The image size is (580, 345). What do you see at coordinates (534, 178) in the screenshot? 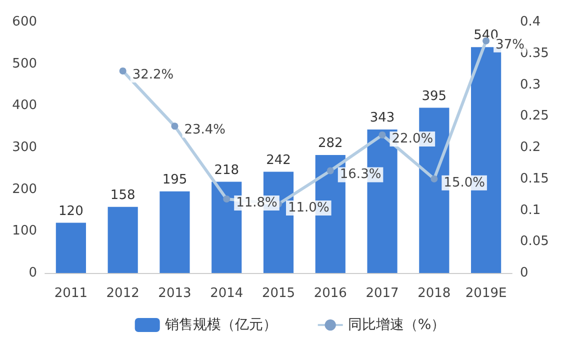
I see `y2-tick-label: 0.15` at bounding box center [534, 178].